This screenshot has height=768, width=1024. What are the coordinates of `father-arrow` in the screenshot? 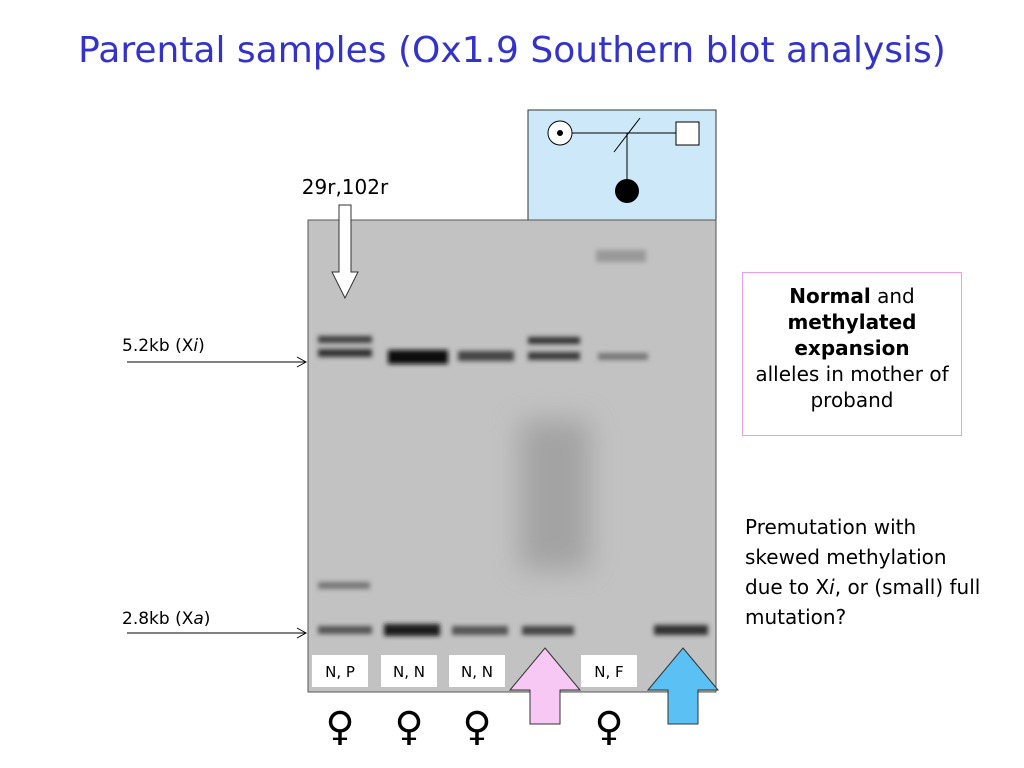 It's located at (683, 686).